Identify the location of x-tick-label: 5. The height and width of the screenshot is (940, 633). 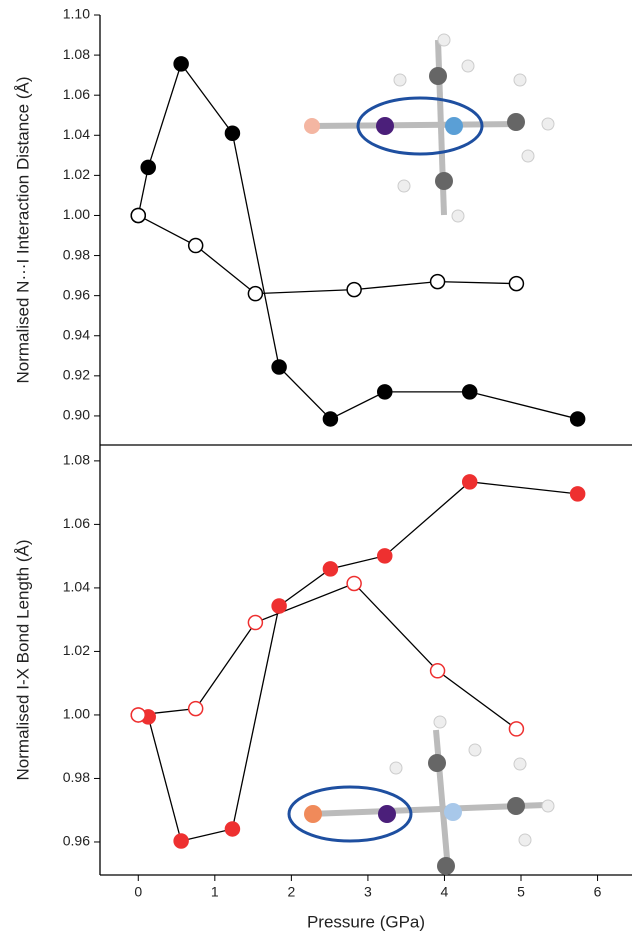
(521, 892).